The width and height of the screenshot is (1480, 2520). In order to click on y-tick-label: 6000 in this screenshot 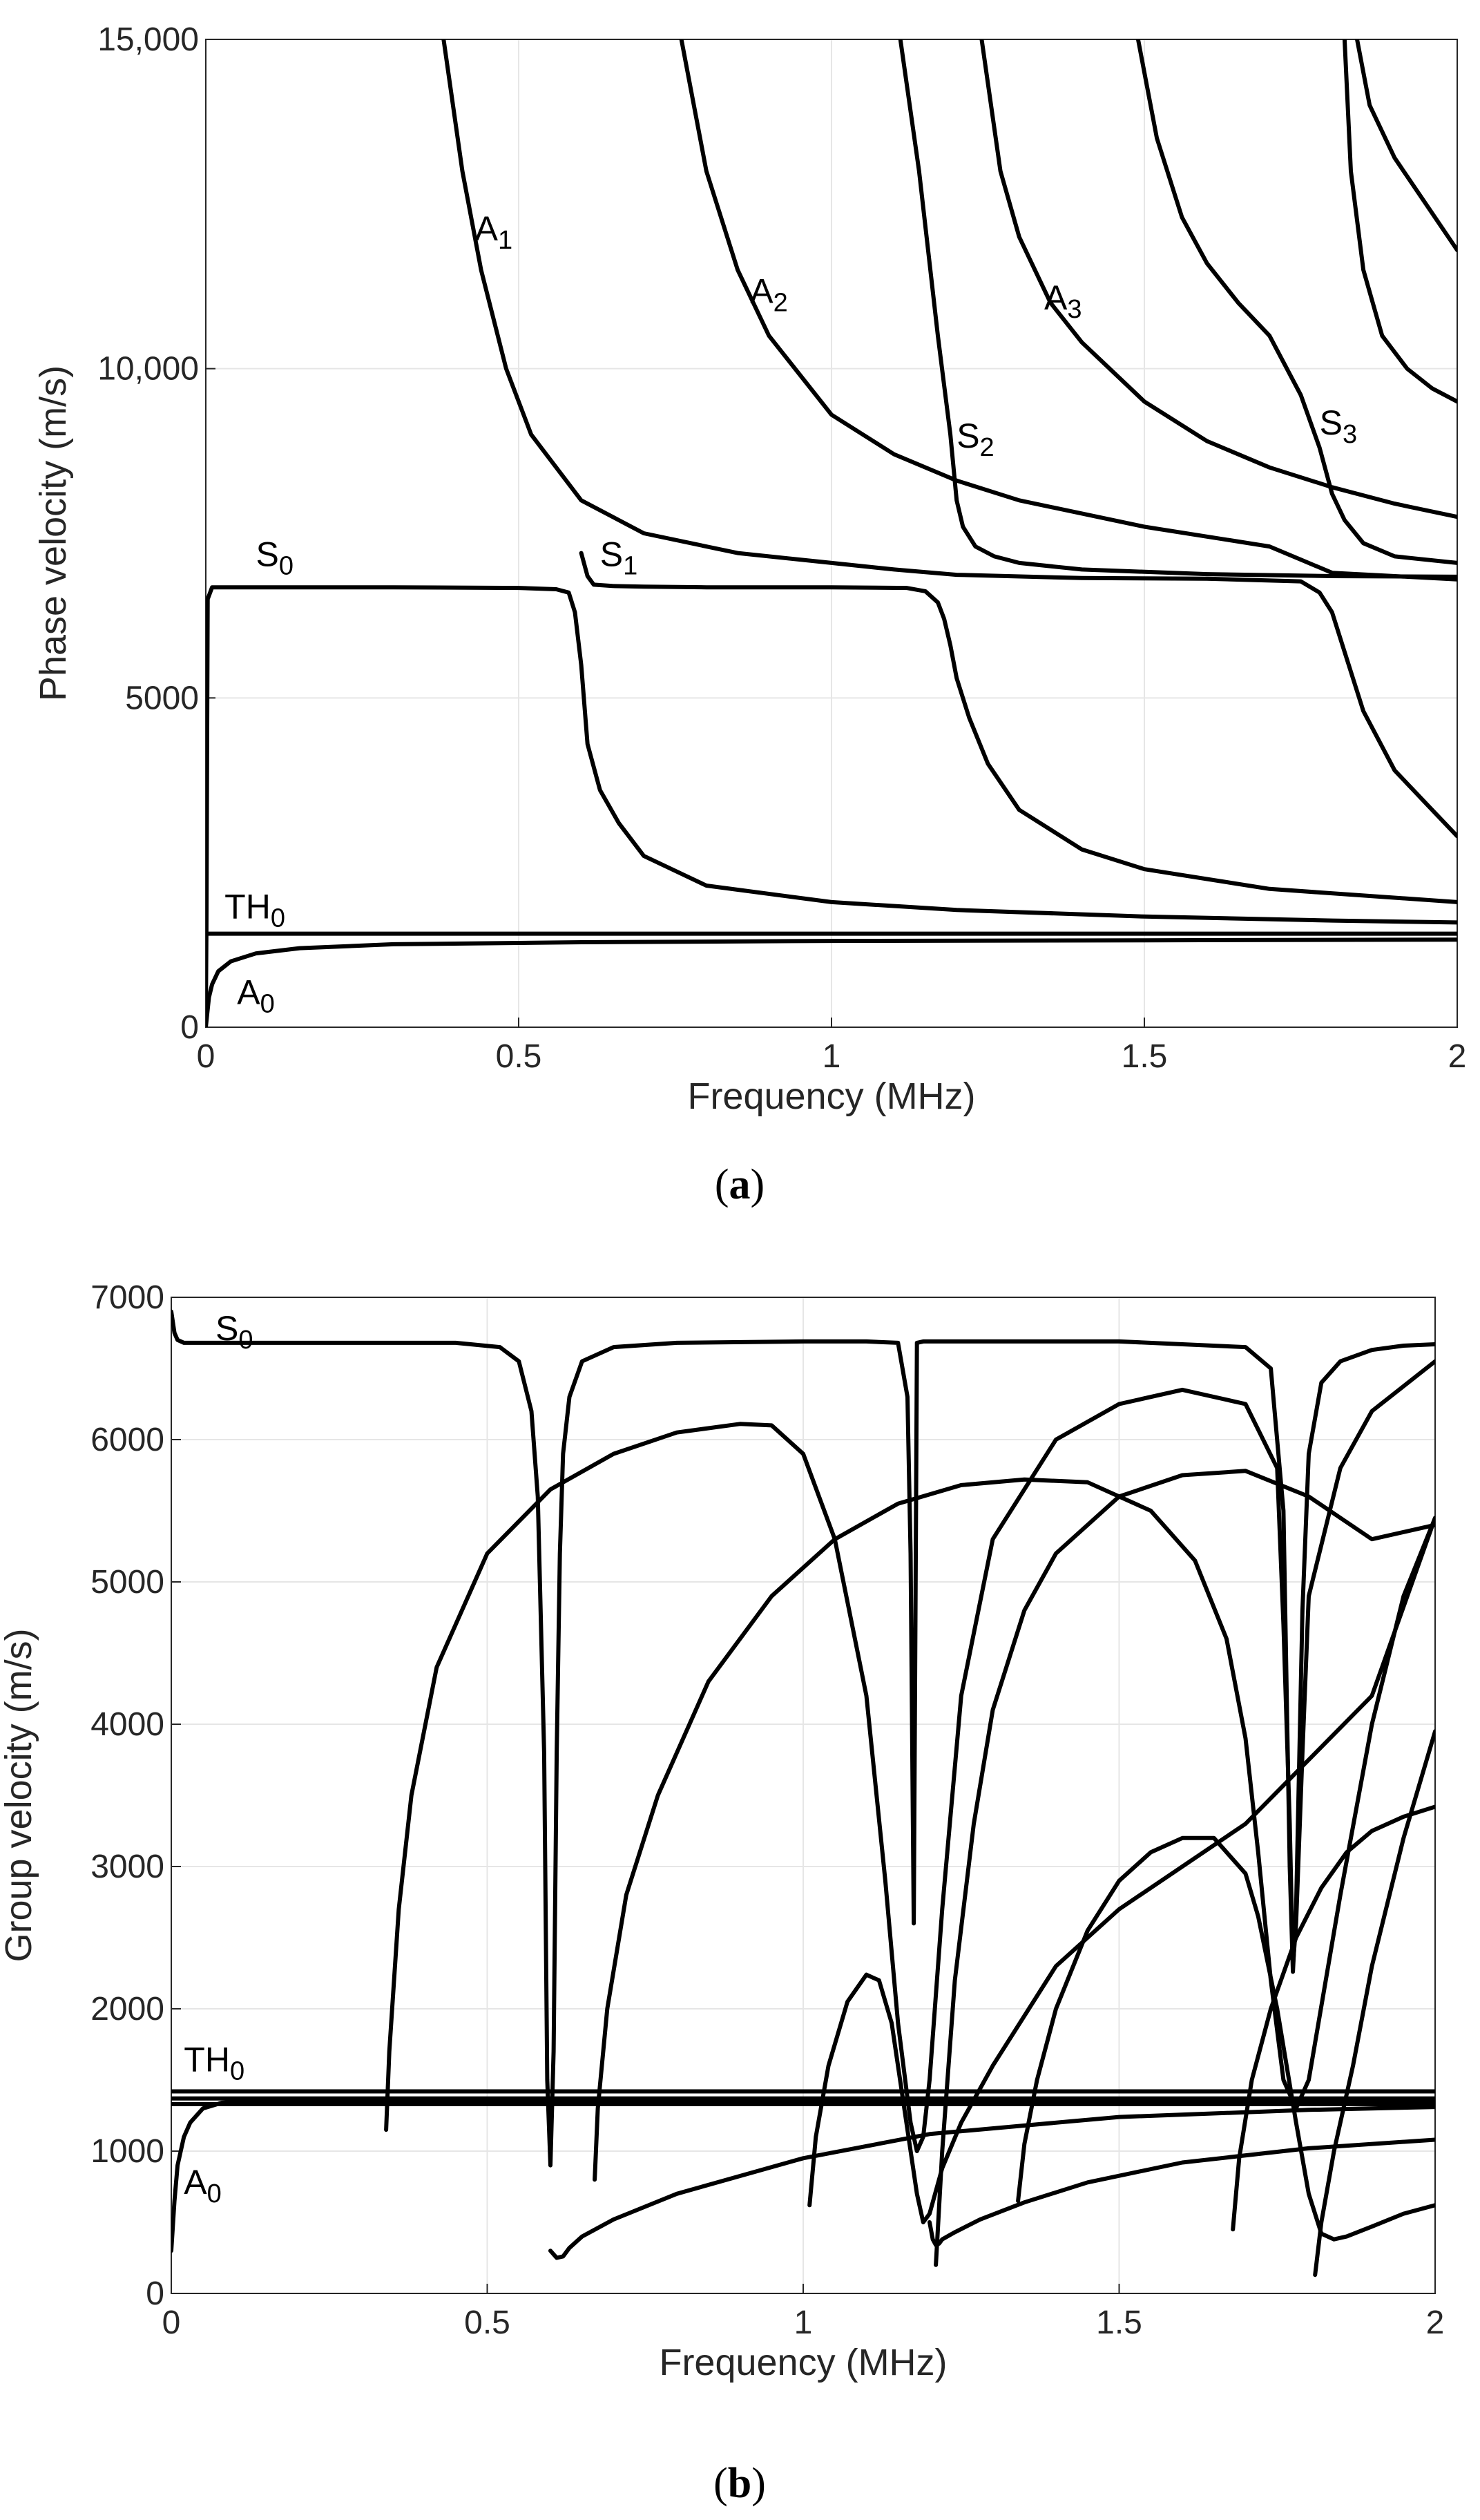, I will do `click(127, 1440)`.